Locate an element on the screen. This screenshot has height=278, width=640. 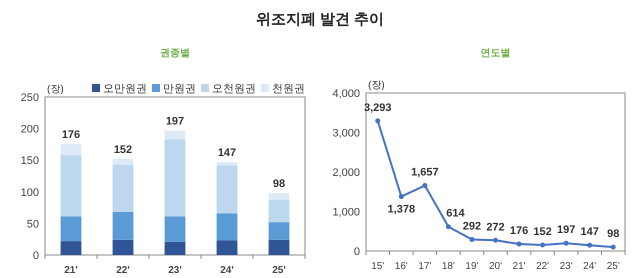
data-label: 1,378 is located at coordinates (402, 210).